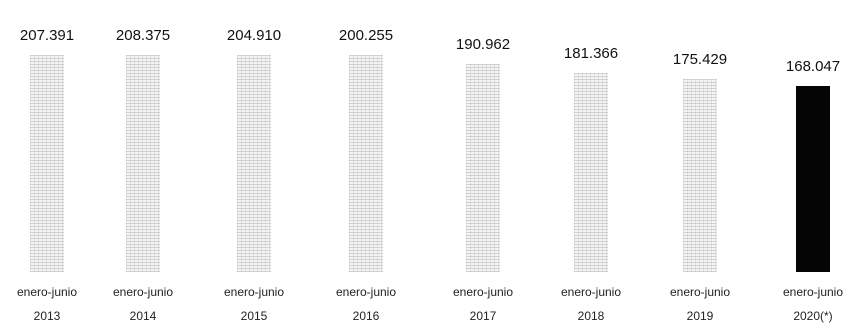  I want to click on value-label: 204.910, so click(254, 35).